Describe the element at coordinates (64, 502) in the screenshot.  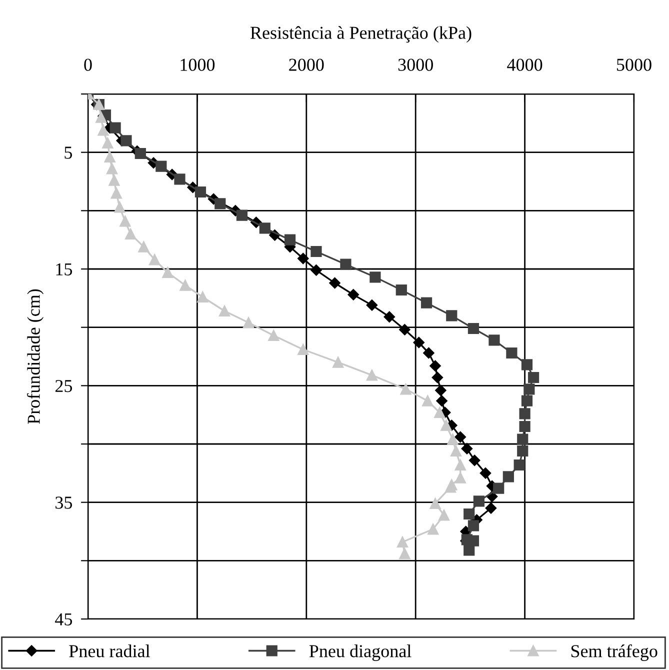
I see `y-tick-label: 35` at that location.